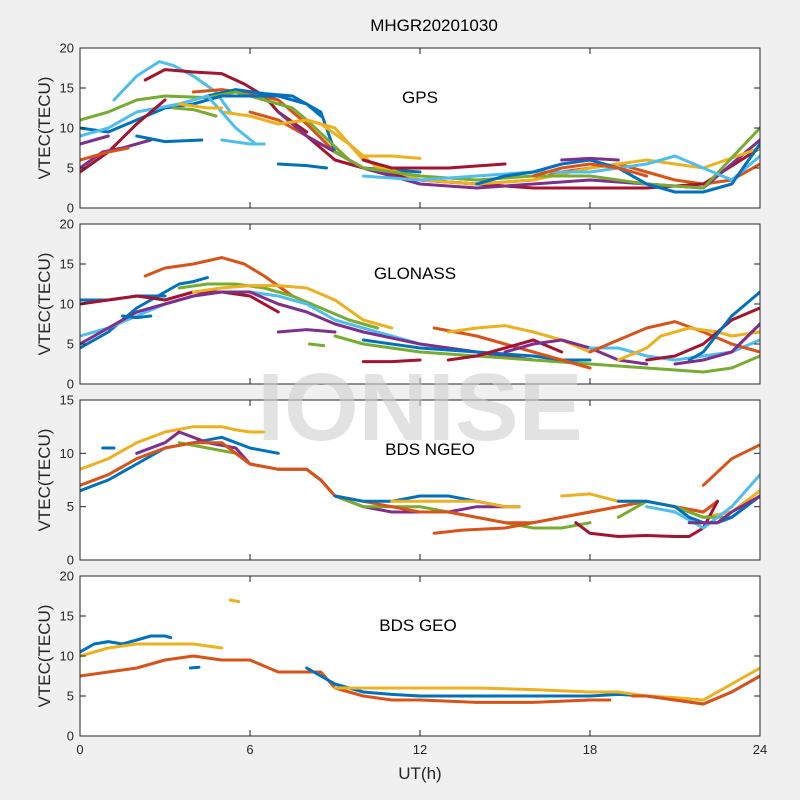  What do you see at coordinates (79, 749) in the screenshot?
I see `x-tick-label: 0` at bounding box center [79, 749].